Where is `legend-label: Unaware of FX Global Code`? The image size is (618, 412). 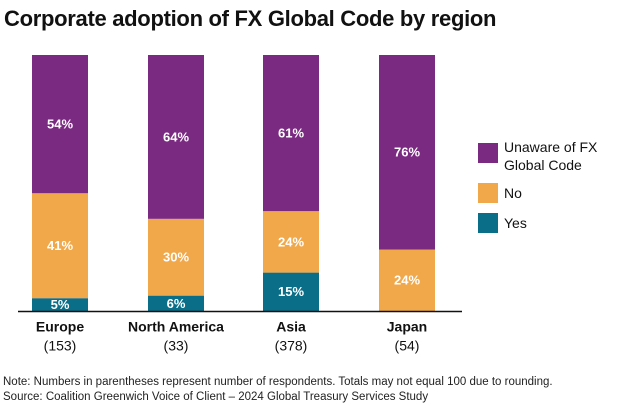
legend-label: Unaware of FX Global Code is located at coordinates (551, 156).